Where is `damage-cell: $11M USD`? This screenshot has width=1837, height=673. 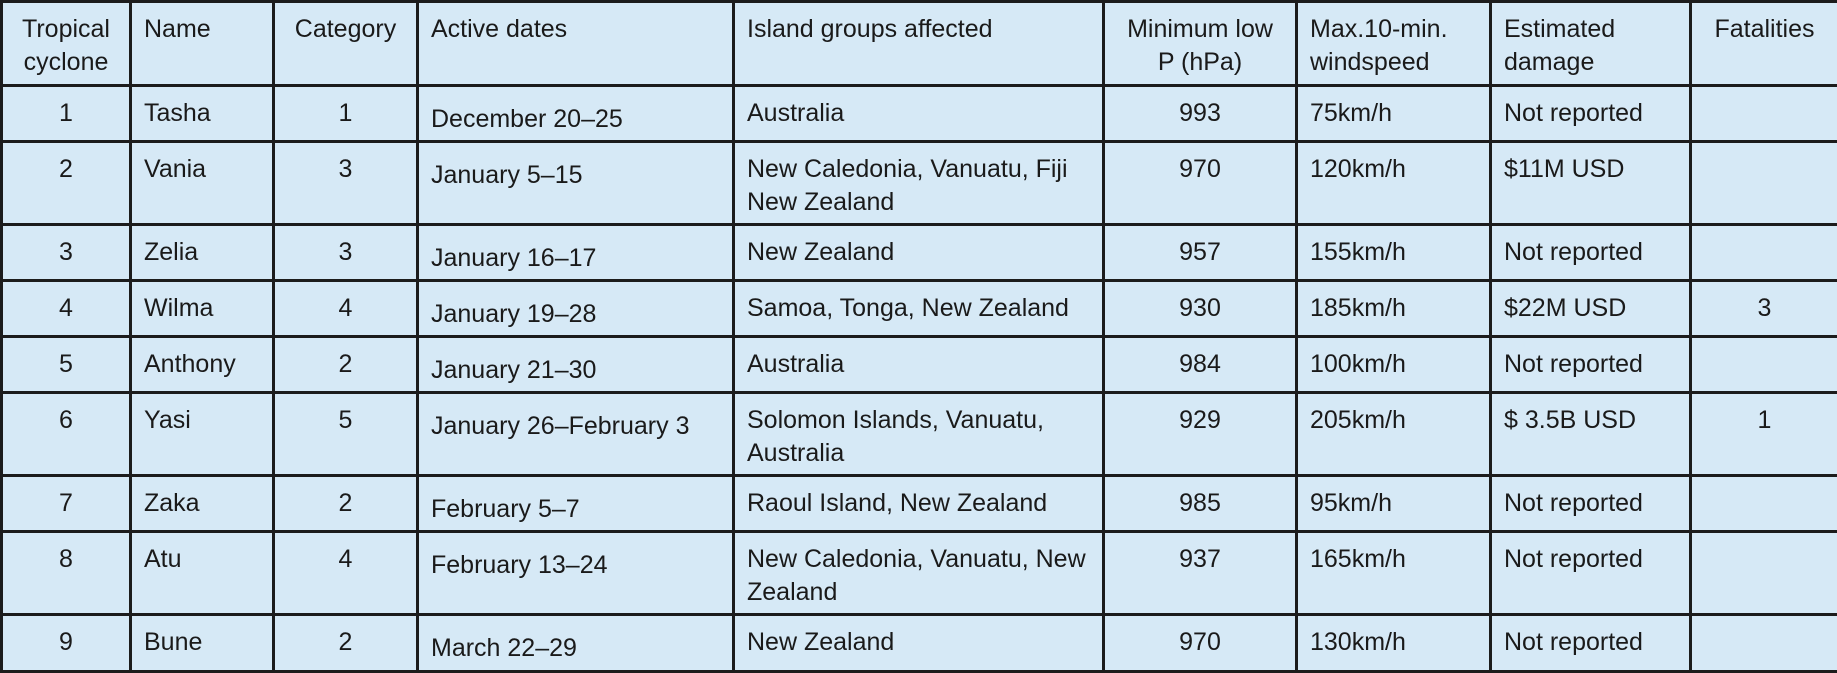
damage-cell: $11M USD is located at coordinates (1591, 183).